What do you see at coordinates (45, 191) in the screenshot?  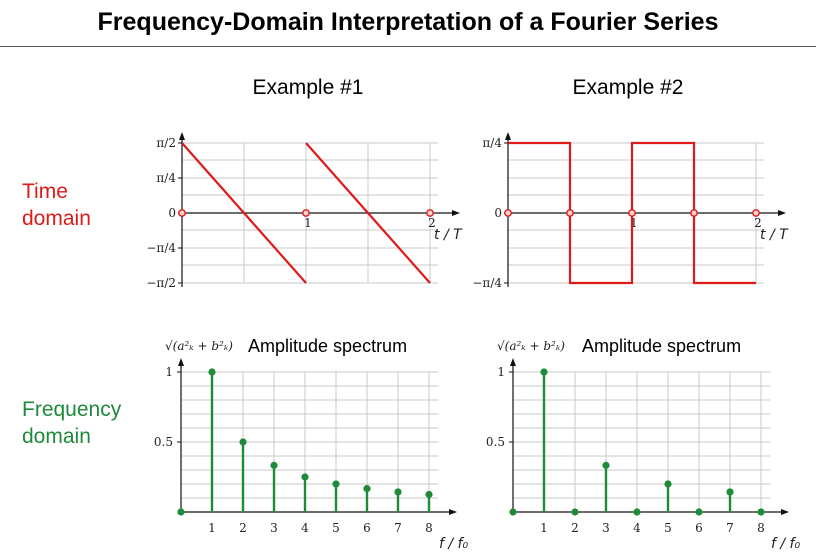 I see `row-label-time-line-1: Time` at bounding box center [45, 191].